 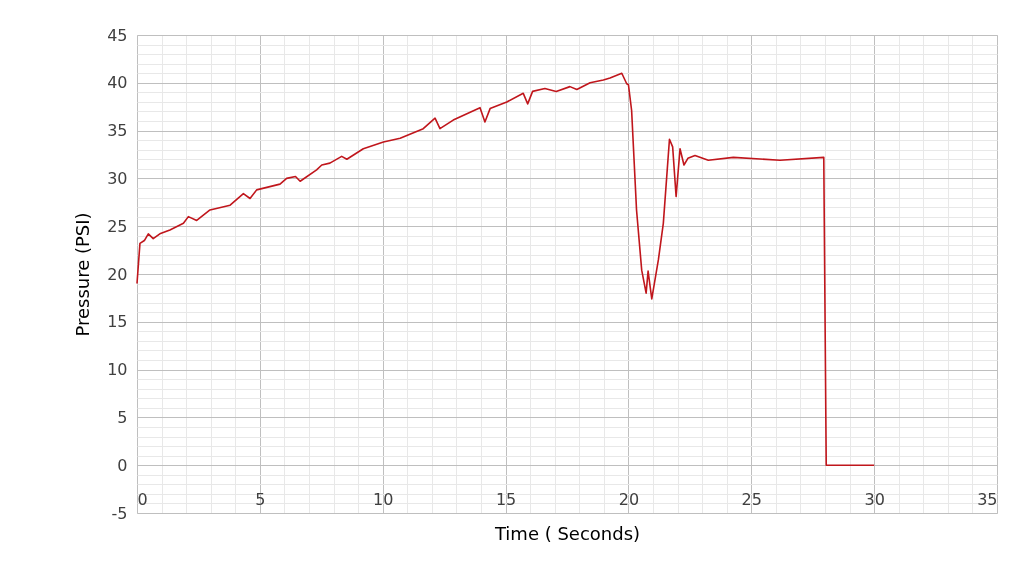 I want to click on y-tick-label: 35, so click(x=117, y=131).